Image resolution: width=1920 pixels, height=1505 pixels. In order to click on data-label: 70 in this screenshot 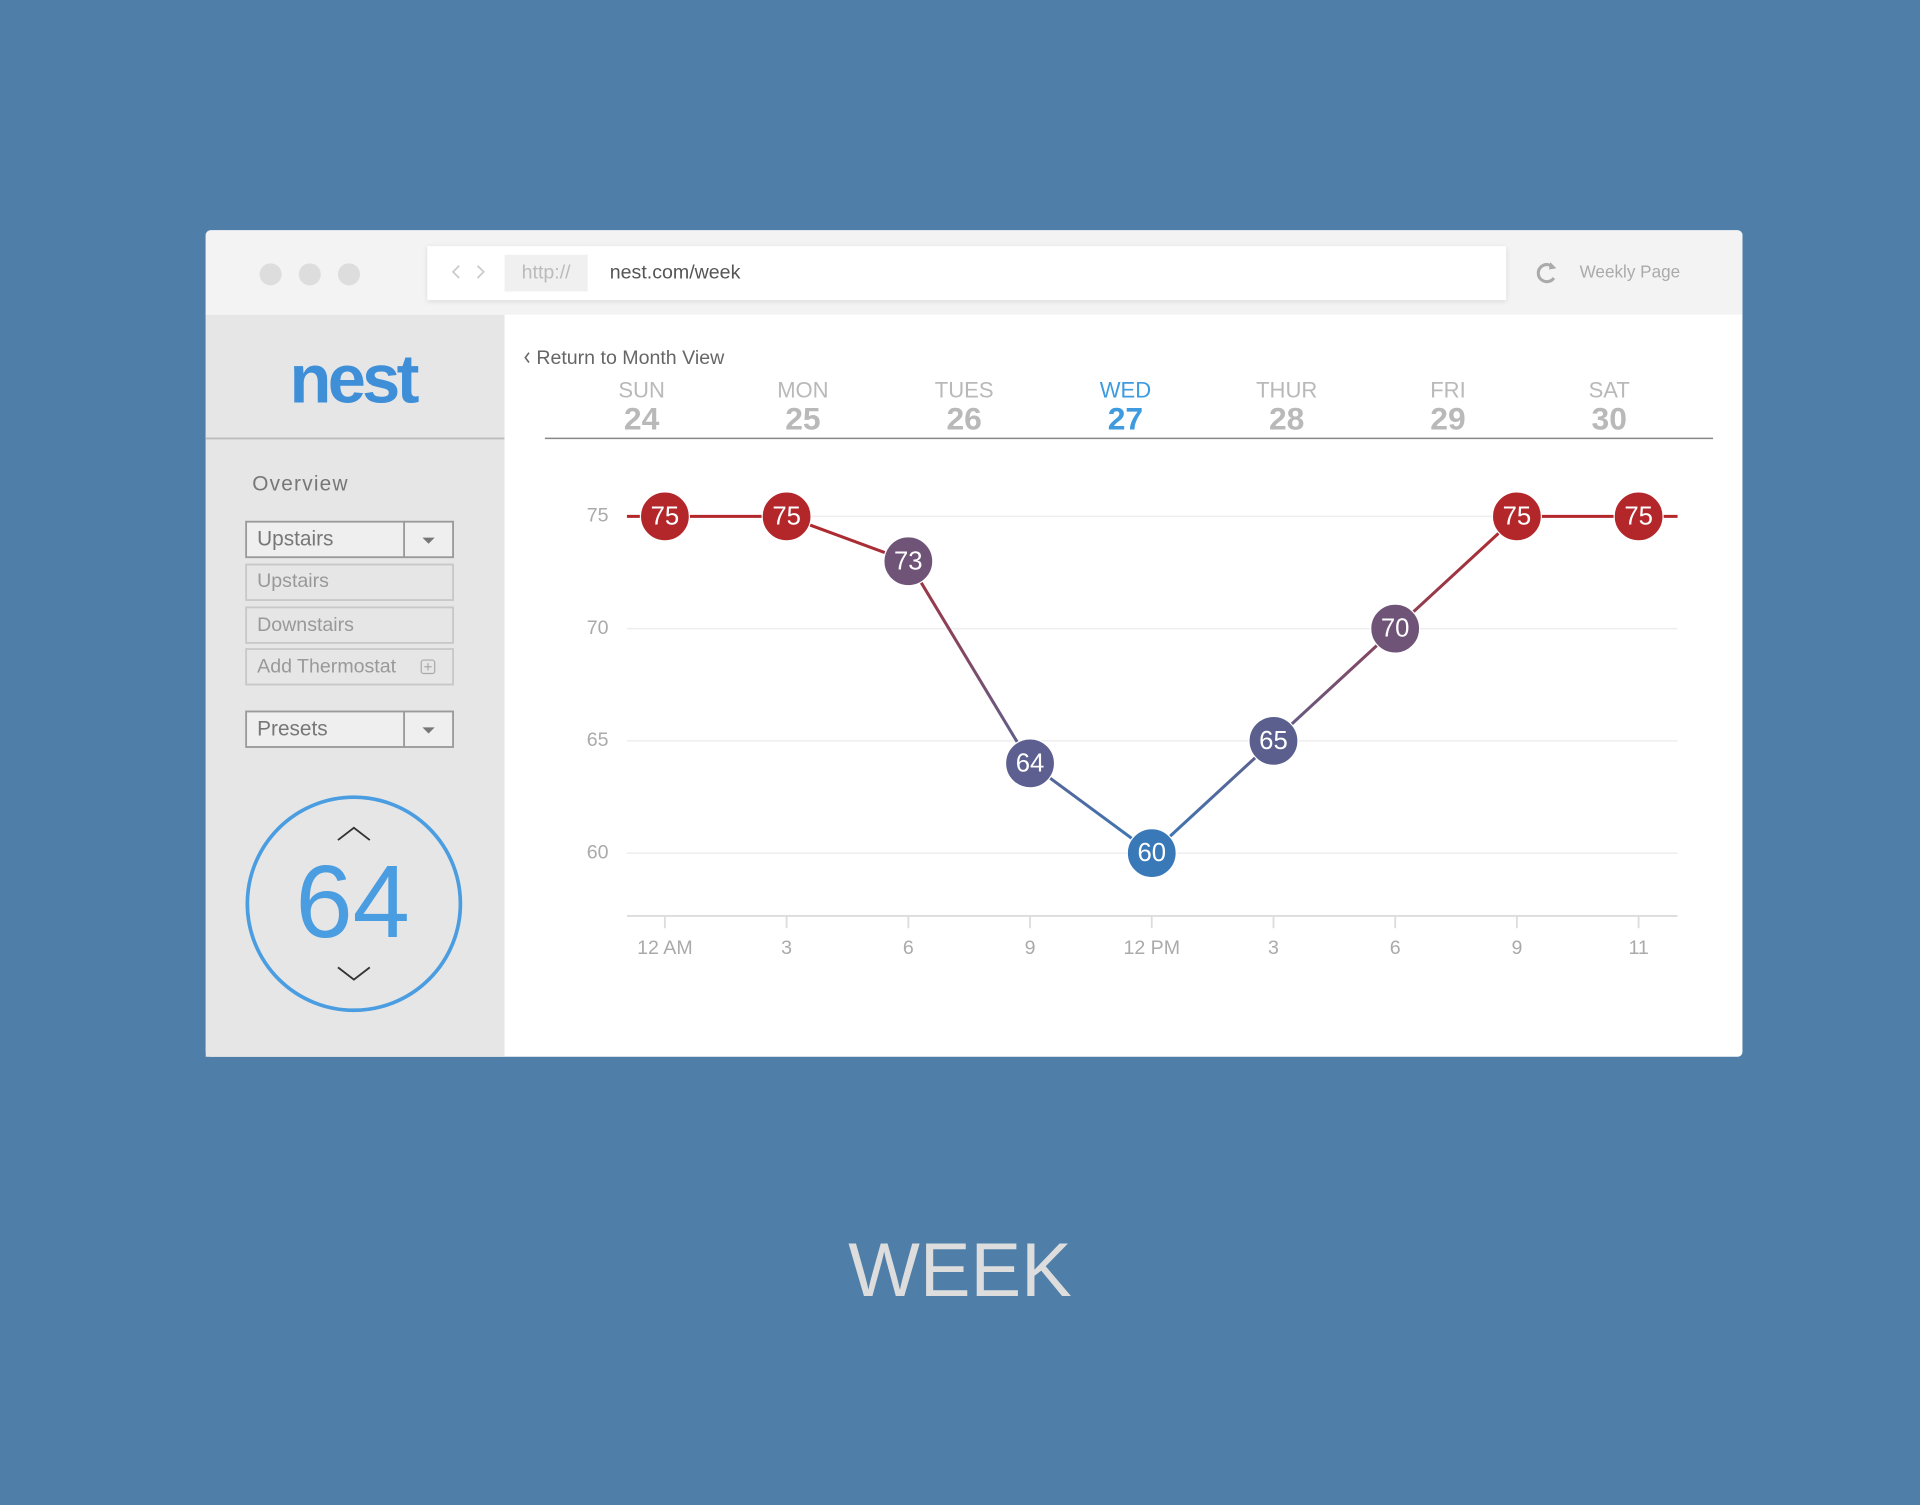, I will do `click(1395, 629)`.